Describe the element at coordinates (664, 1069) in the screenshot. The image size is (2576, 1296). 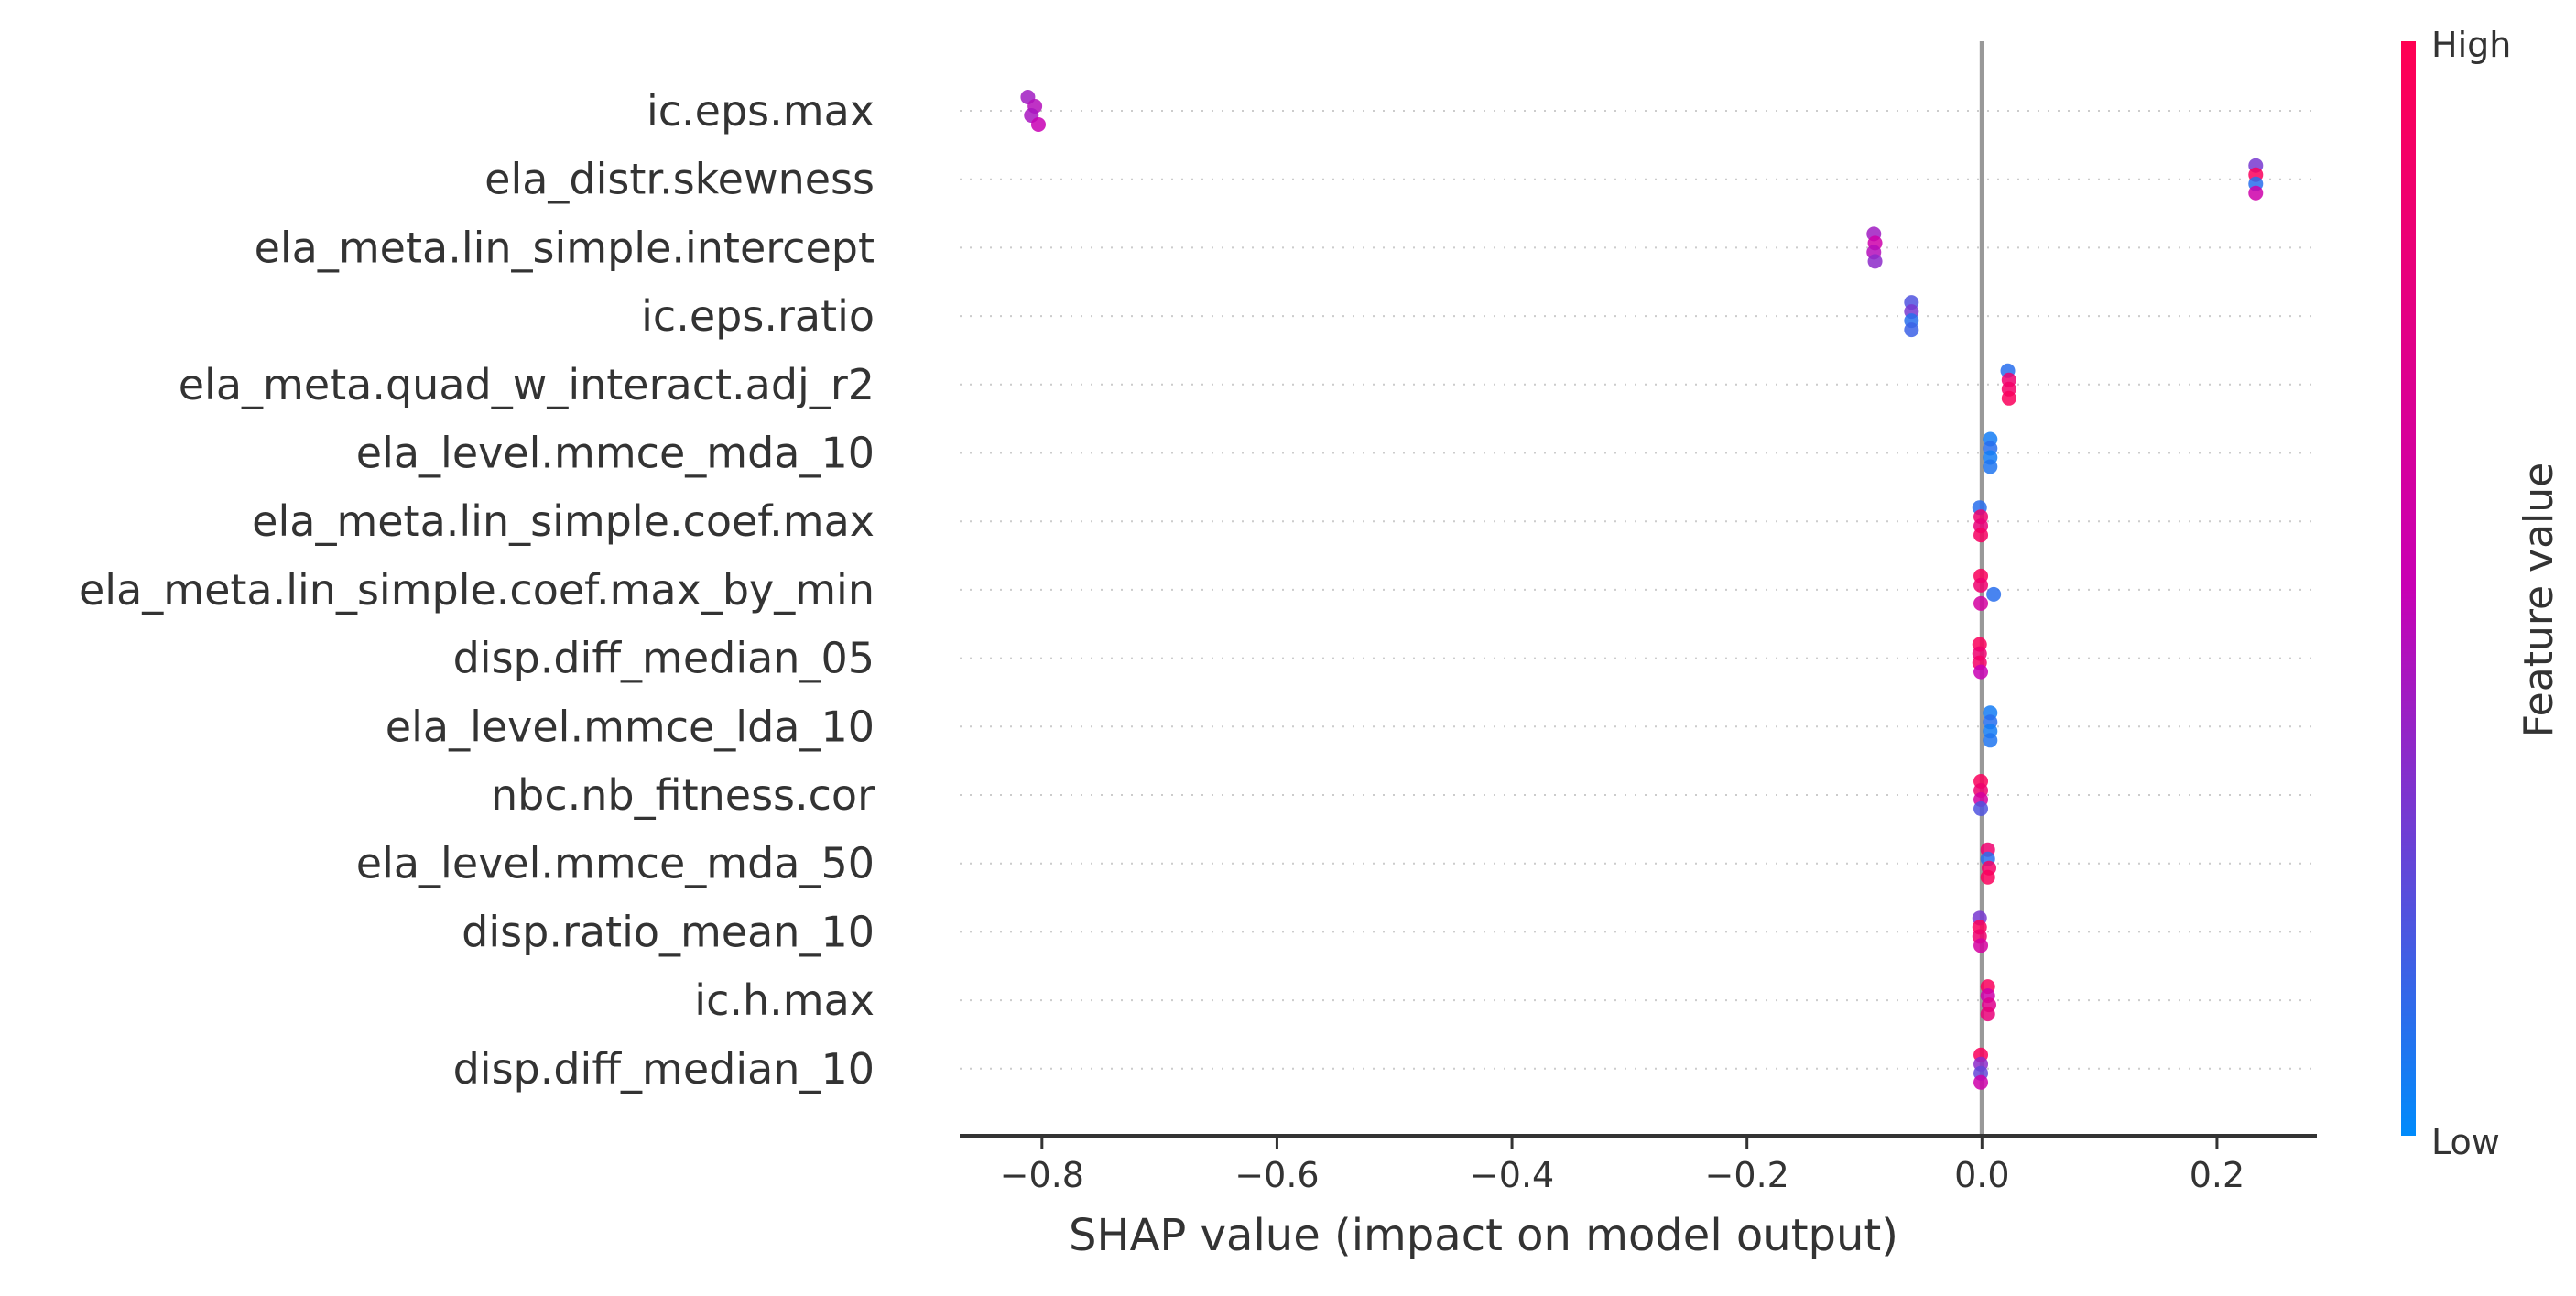
I see `feature-label: disp.diff_median_10` at that location.